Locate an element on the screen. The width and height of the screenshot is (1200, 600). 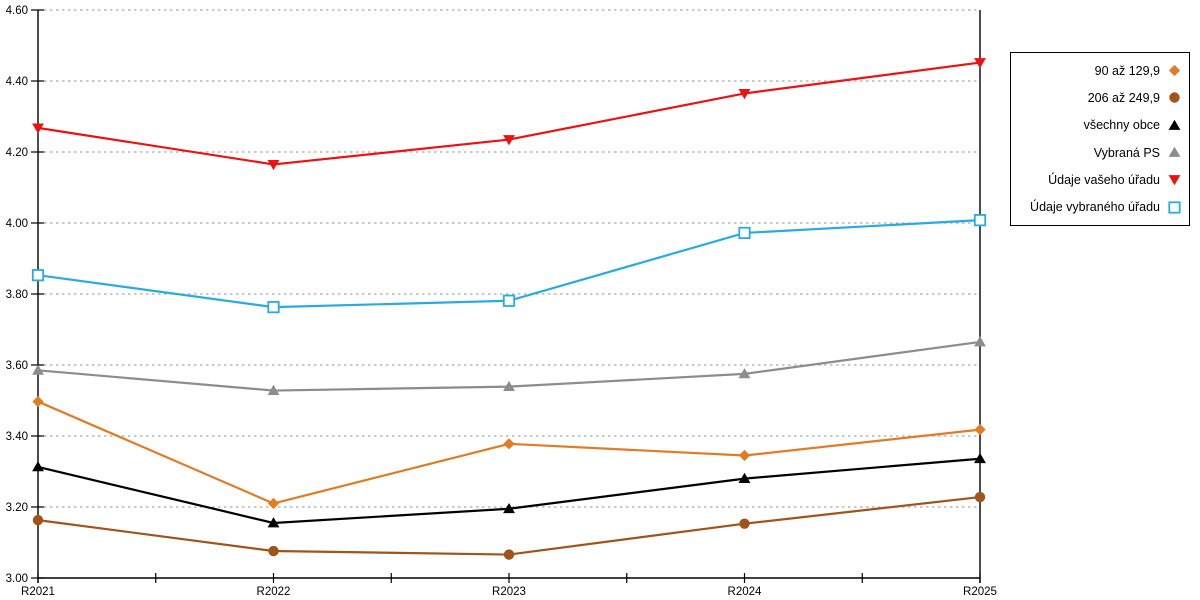
legend-diamond-glyph-icon is located at coordinates (1174, 71).